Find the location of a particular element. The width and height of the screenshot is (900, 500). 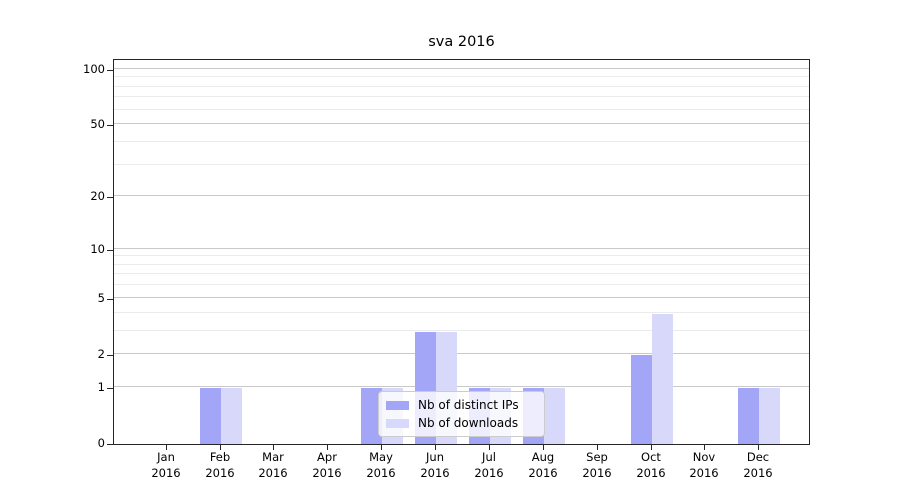

y-tick-label: 20 is located at coordinates (97, 196).